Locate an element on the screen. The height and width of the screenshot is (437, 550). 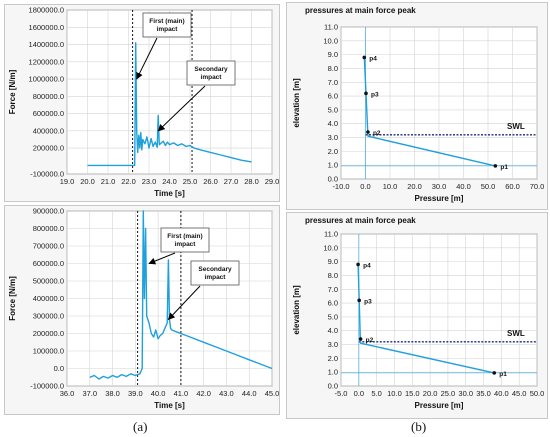
y-tick-label: 400000.0 is located at coordinates (48, 298).